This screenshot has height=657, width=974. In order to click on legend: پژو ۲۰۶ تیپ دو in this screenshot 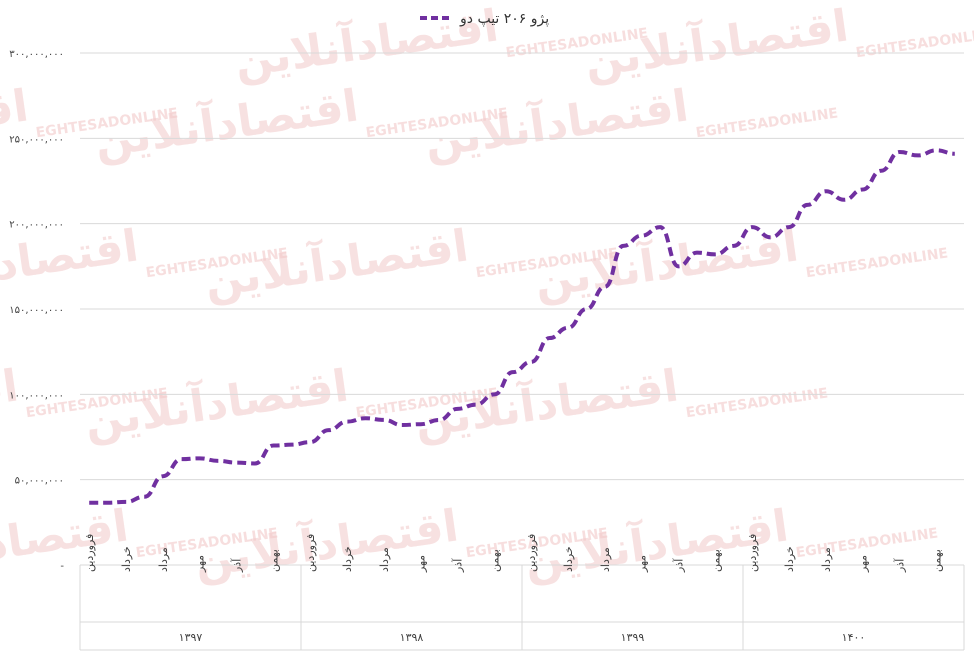, I will do `click(484, 19)`.